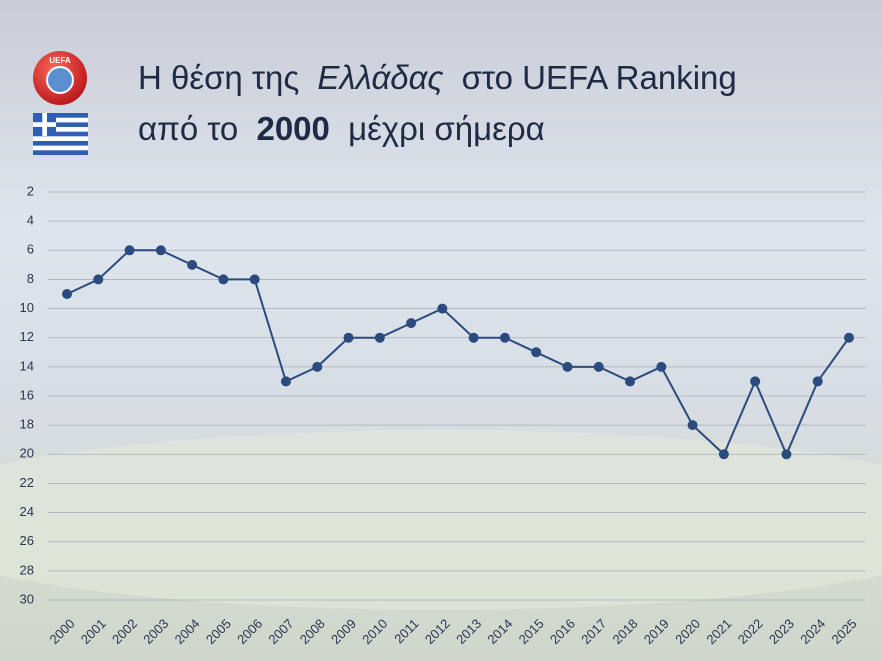 This screenshot has height=661, width=882. I want to click on y-tick-label: 12, so click(27, 336).